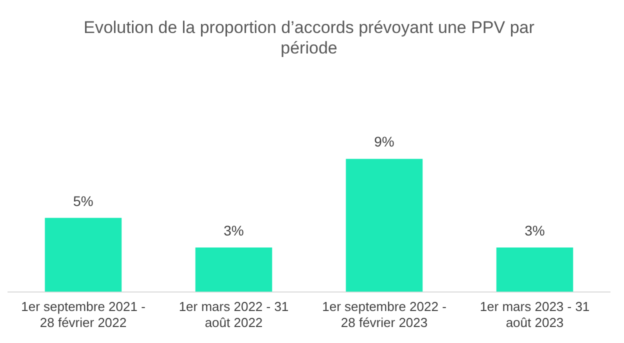 Image resolution: width=624 pixels, height=343 pixels. Describe the element at coordinates (535, 314) in the screenshot. I see `x-tick-label: 1er mars 2023 - 31 août 2023` at that location.